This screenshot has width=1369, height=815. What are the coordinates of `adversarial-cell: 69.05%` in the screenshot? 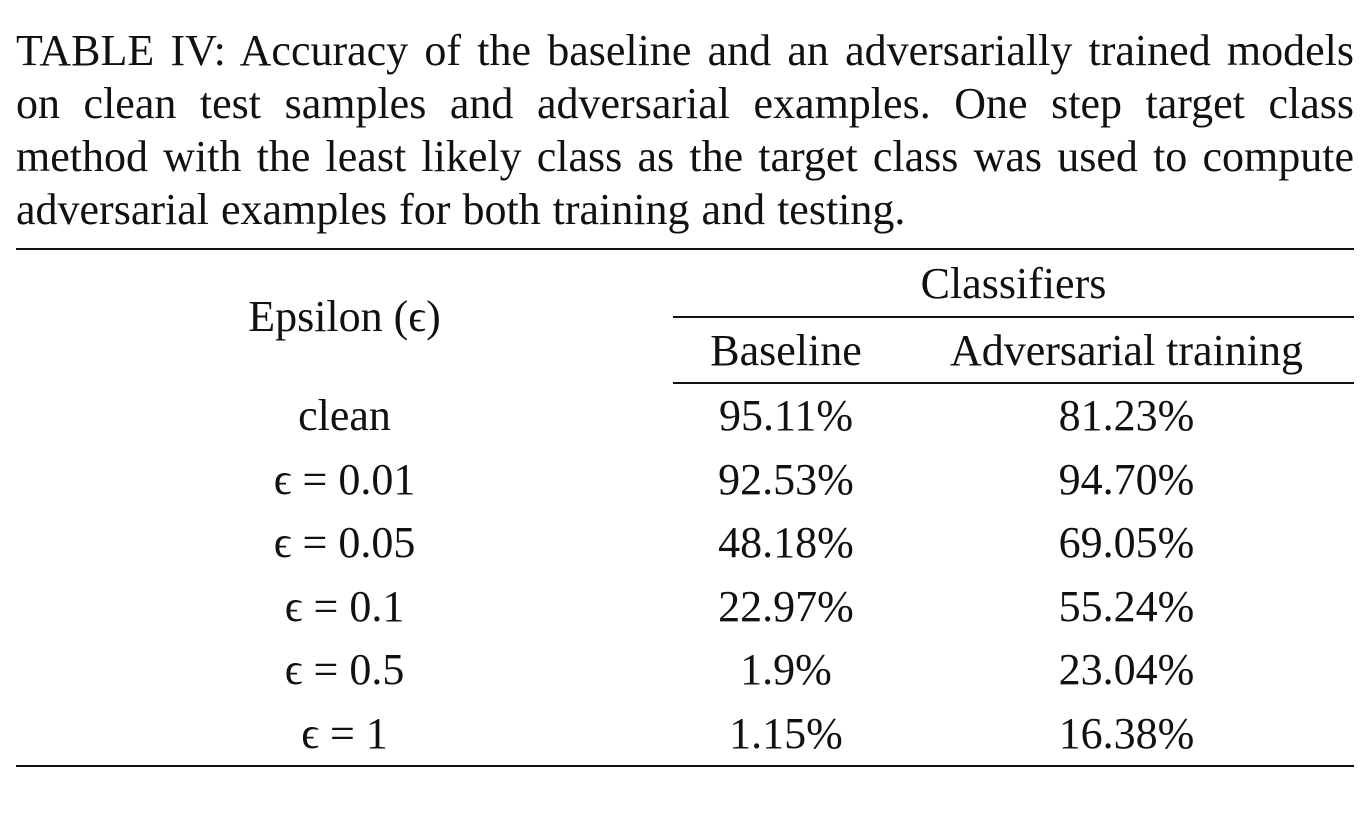 It's located at (1126, 543).